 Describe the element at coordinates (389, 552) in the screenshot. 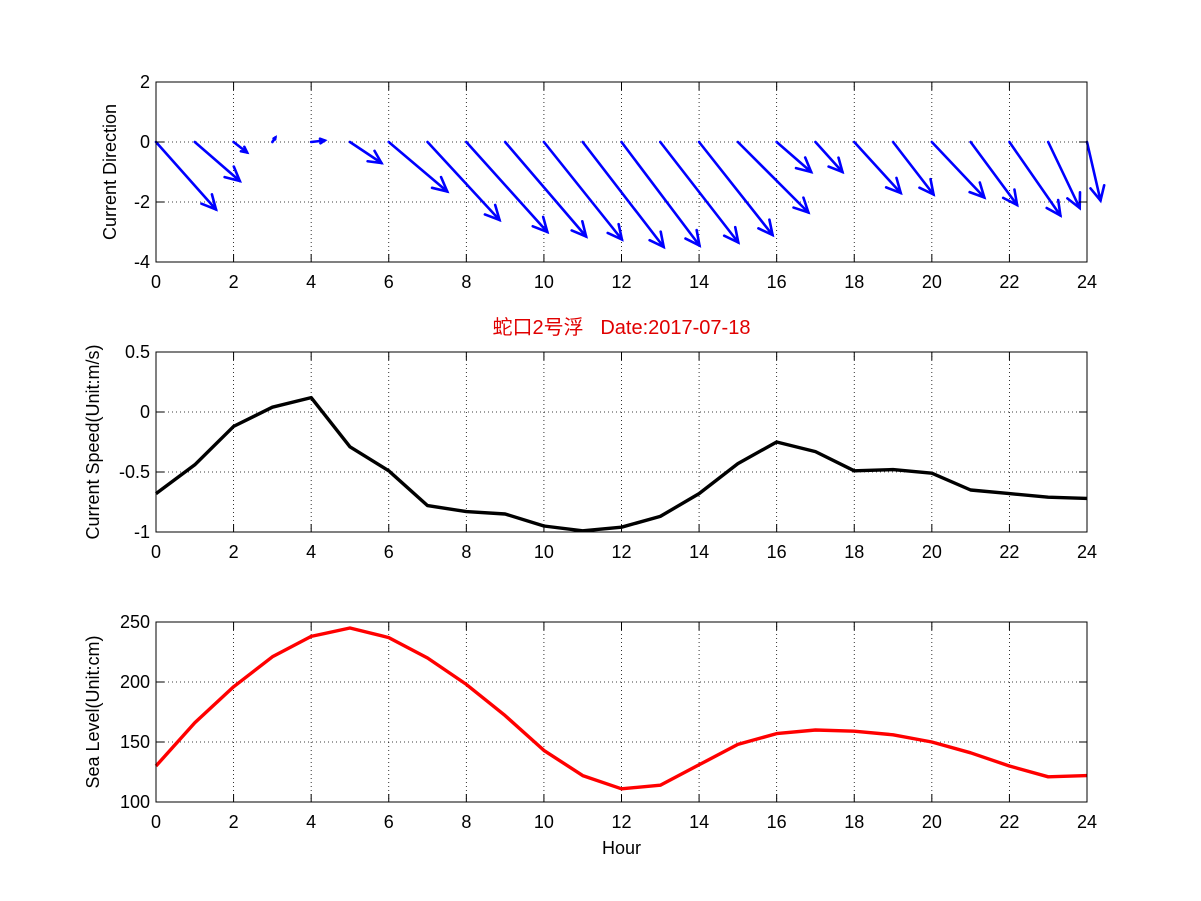

I see `x-tick-label: 6` at that location.